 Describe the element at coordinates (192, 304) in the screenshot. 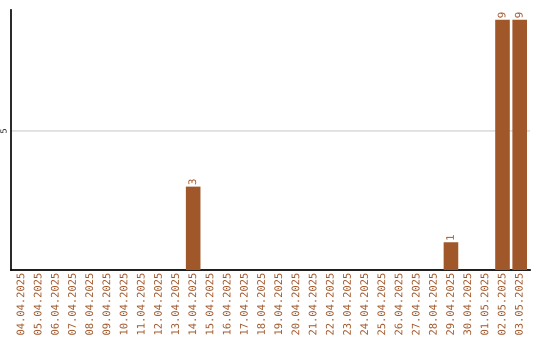

I see `x-tick-label: 14.04.2025` at that location.